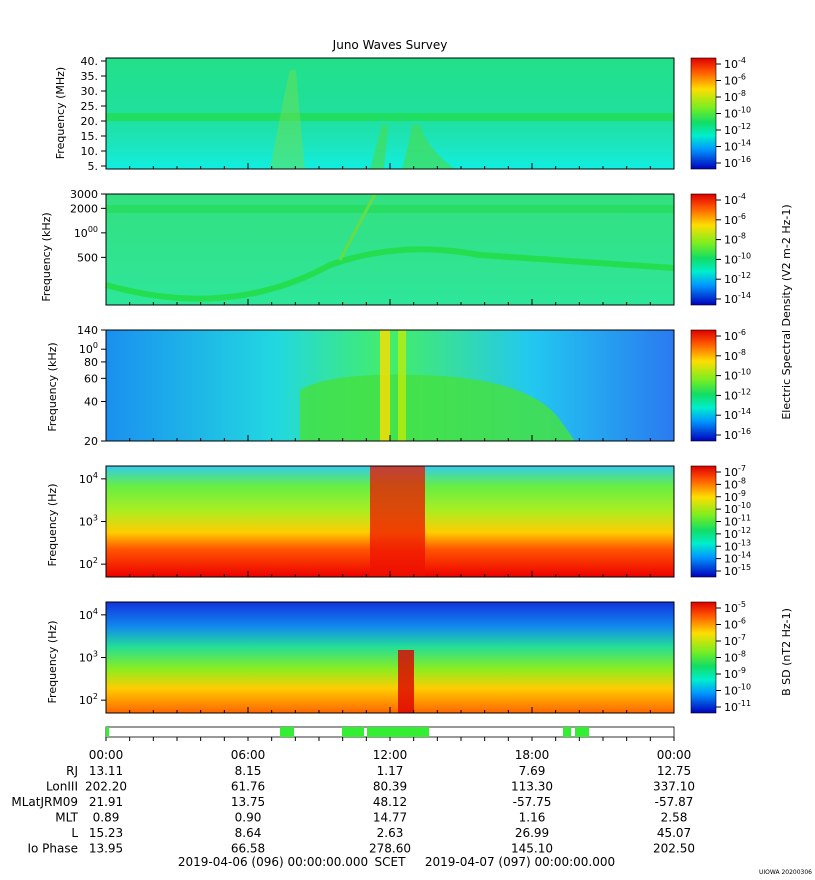 This screenshot has height=880, width=815. I want to click on ephemeris-value: 8.15, so click(248, 771).